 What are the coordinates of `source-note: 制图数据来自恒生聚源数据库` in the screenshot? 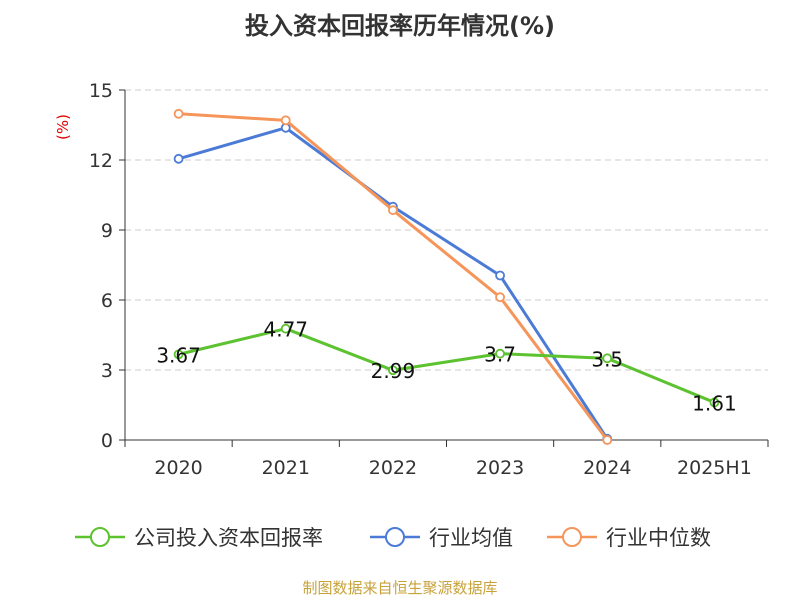 It's located at (399, 588).